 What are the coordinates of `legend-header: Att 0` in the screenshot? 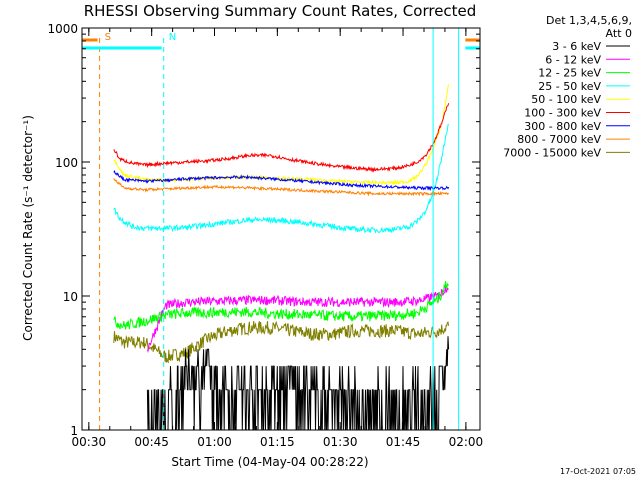 It's located at (619, 33).